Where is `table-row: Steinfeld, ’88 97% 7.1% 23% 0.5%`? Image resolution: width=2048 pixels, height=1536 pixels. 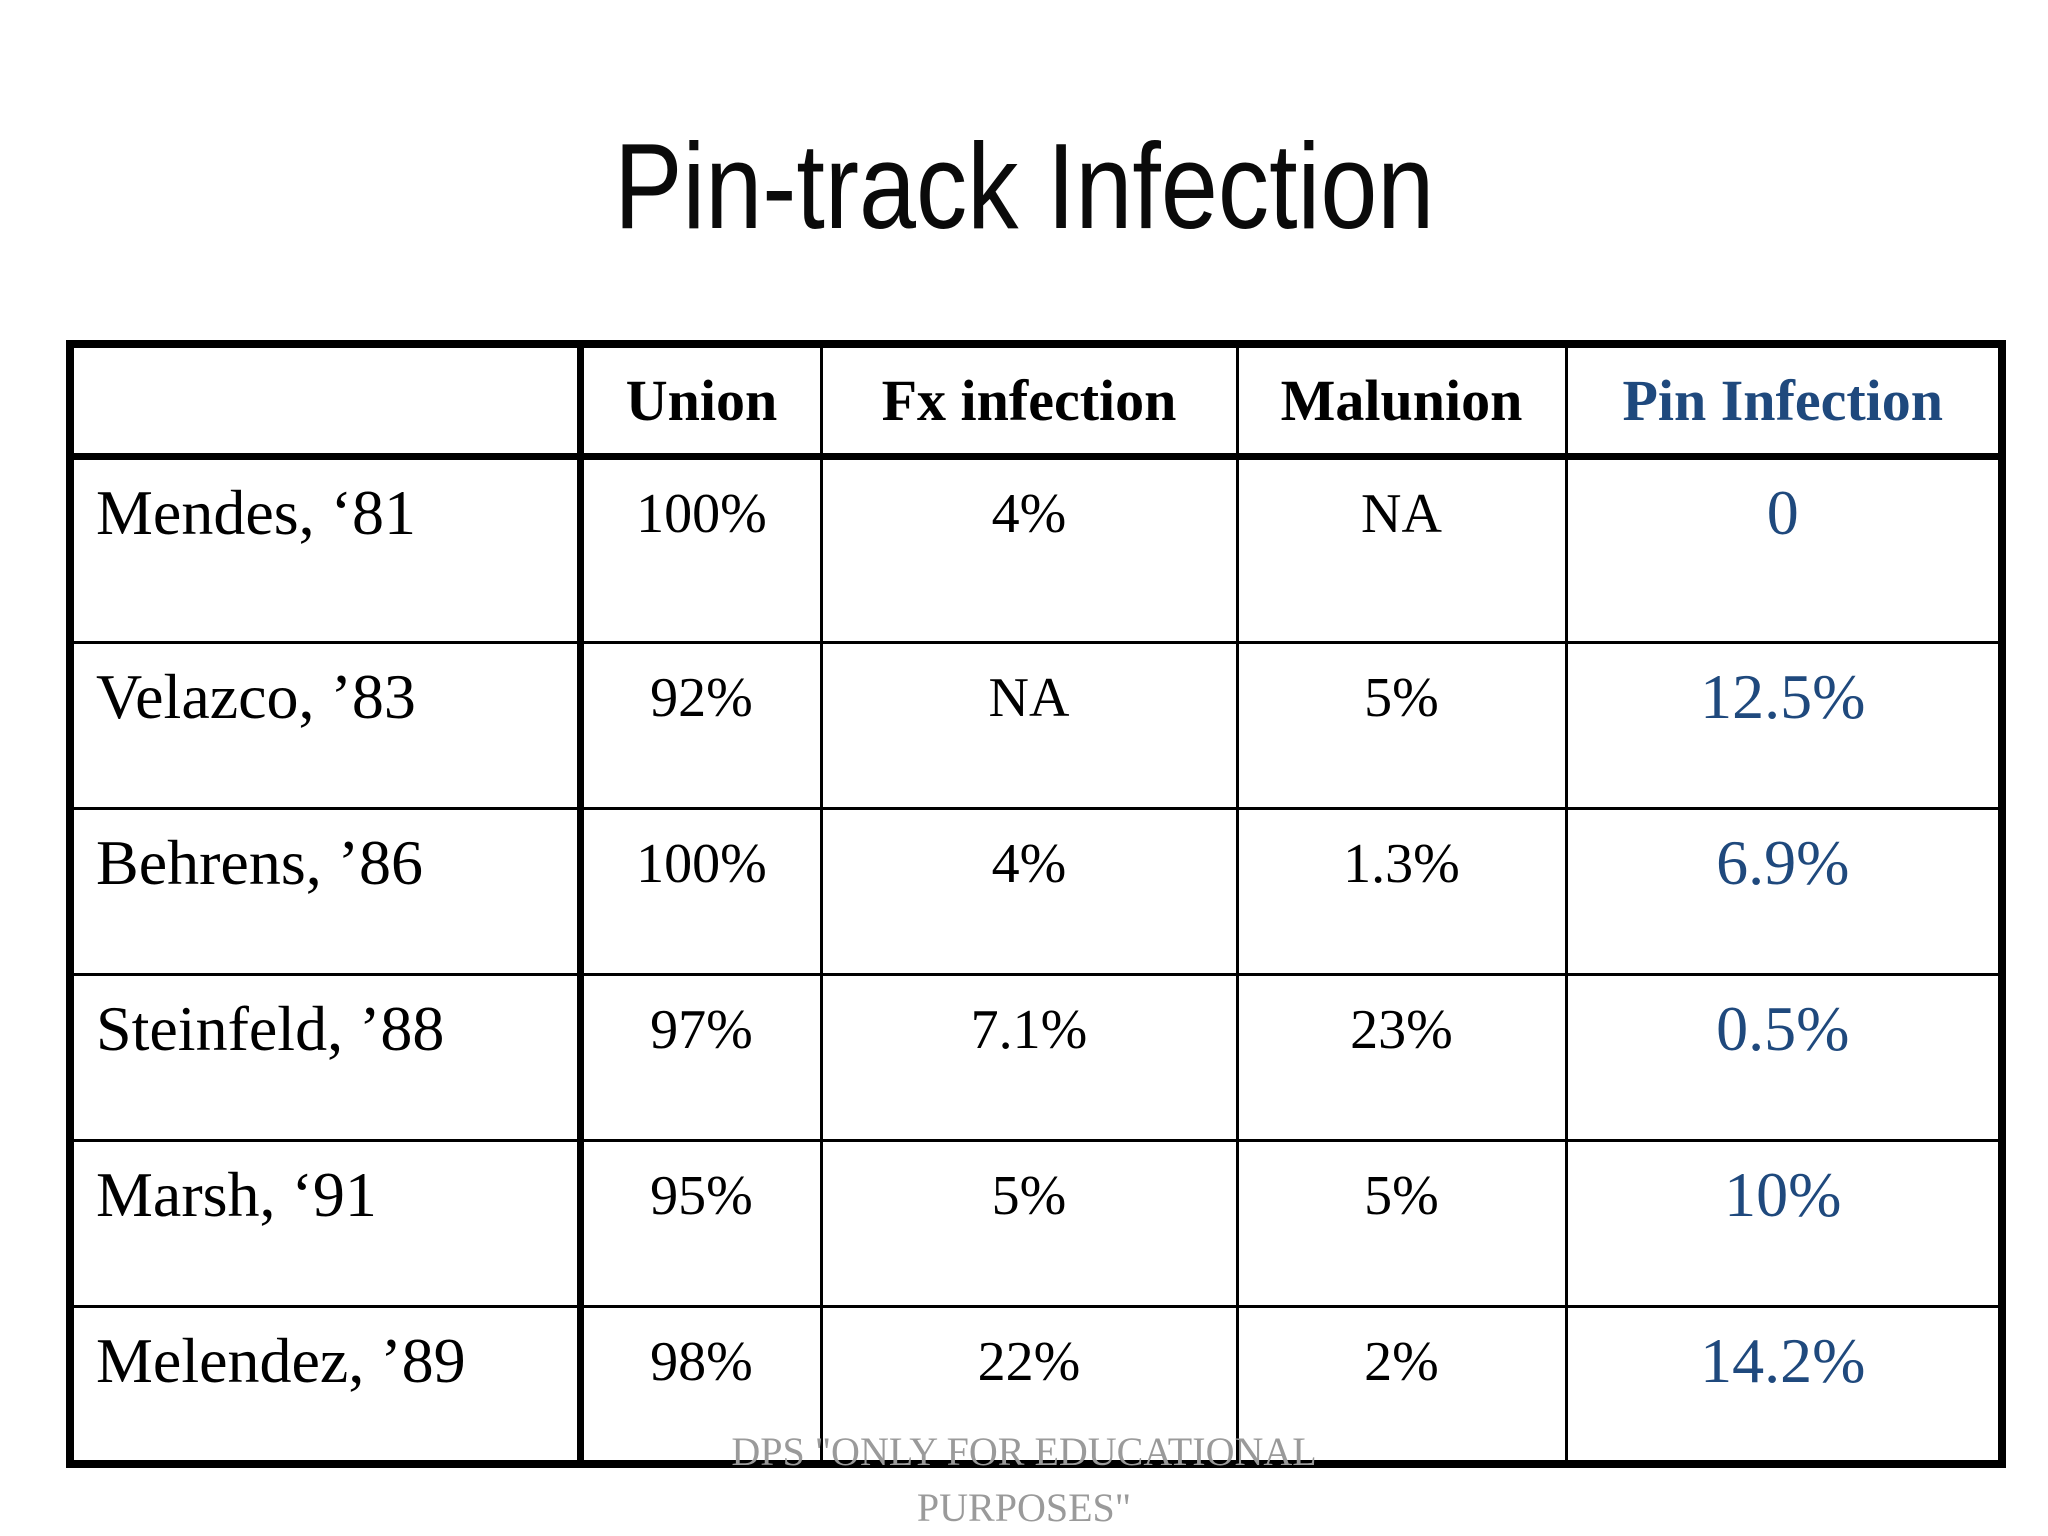 table-row: Steinfeld, ’88 97% 7.1% 23% 0.5% is located at coordinates (1036, 1057).